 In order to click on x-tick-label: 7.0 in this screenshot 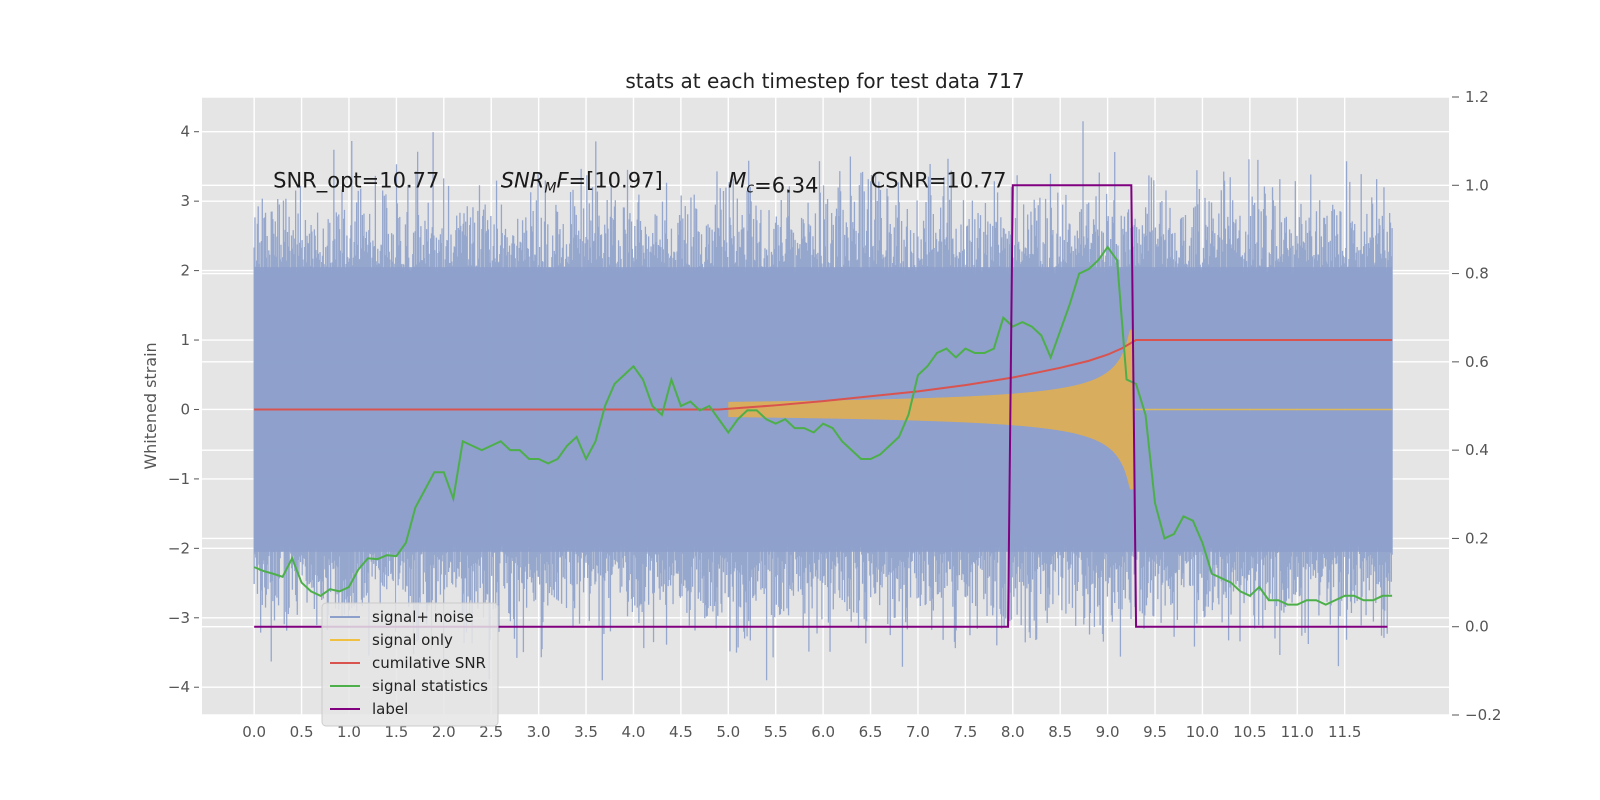, I will do `click(918, 732)`.